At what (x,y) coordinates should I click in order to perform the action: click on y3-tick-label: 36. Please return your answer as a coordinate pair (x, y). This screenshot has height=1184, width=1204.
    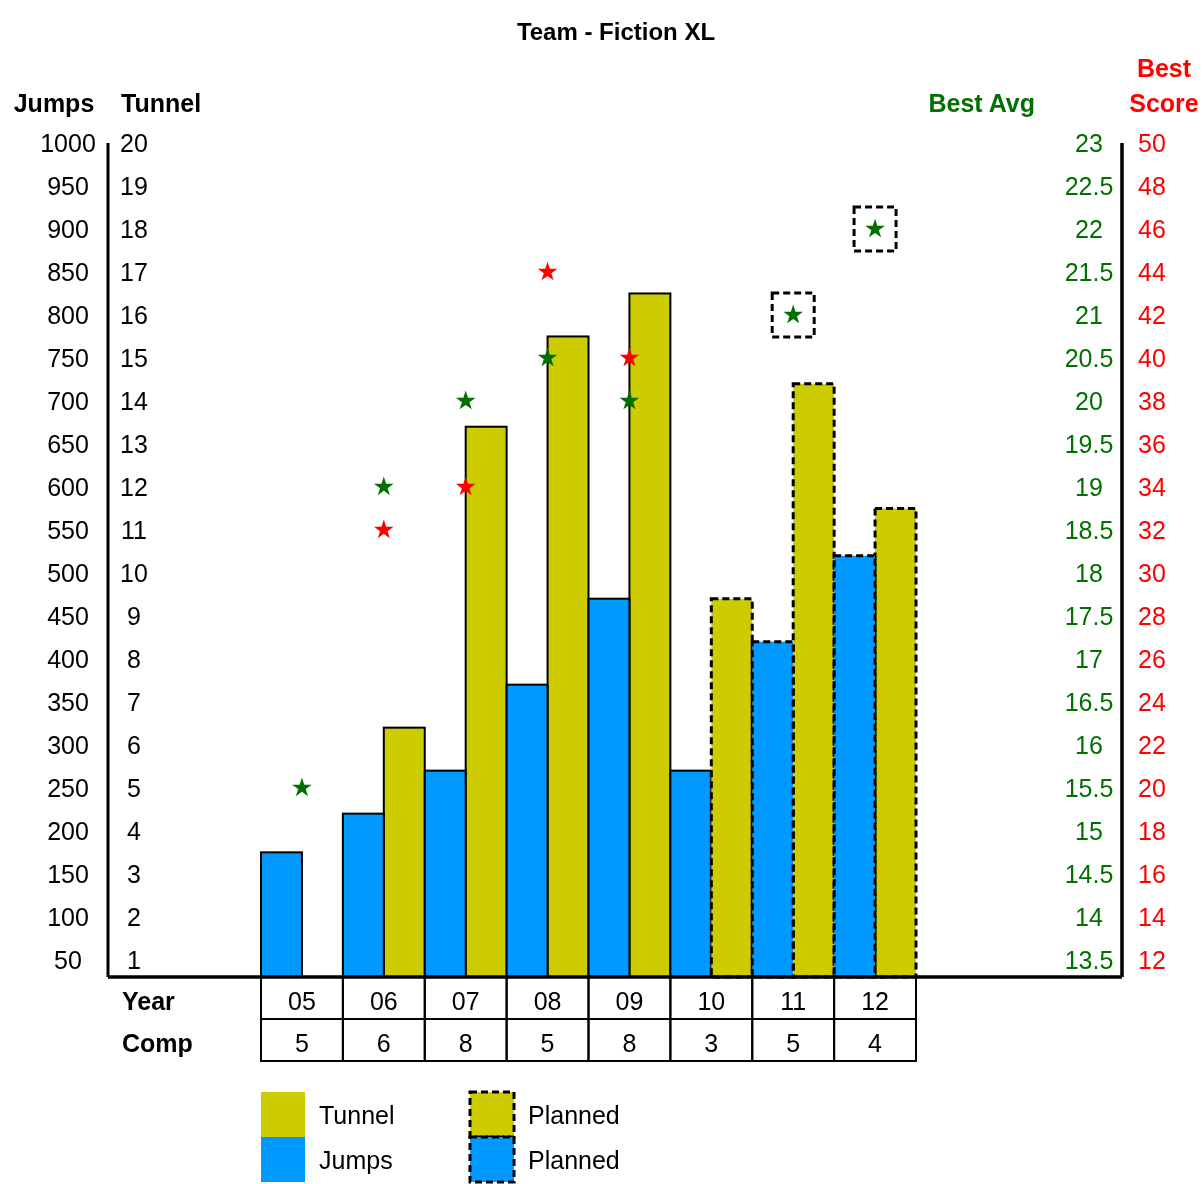
    Looking at the image, I should click on (1152, 443).